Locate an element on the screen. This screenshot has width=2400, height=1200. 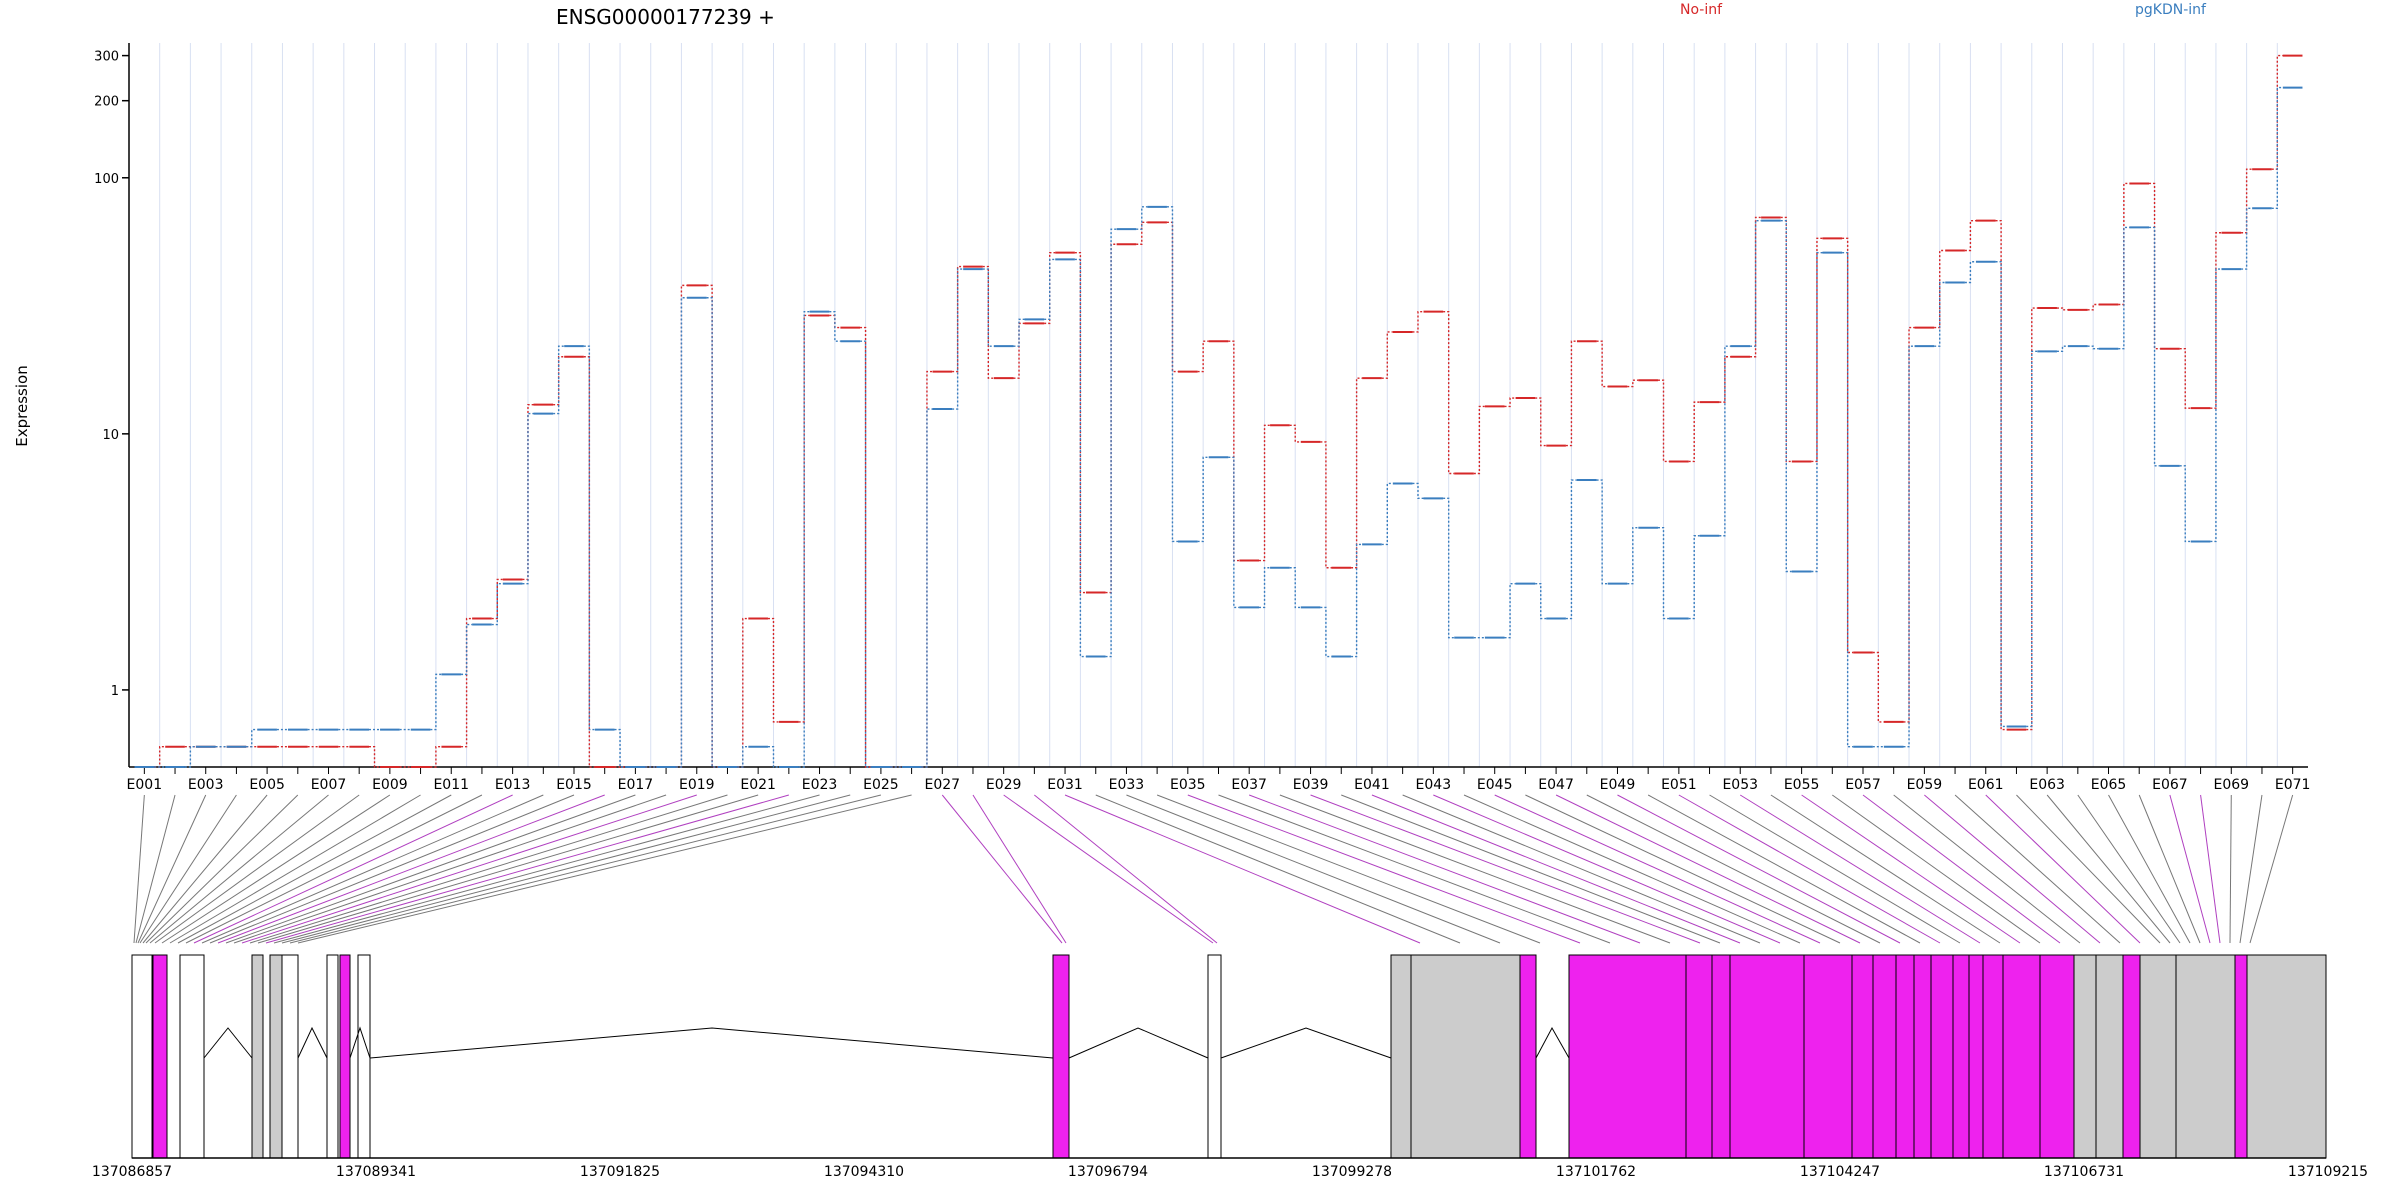
y-tick-label: 200 is located at coordinates (106, 102).